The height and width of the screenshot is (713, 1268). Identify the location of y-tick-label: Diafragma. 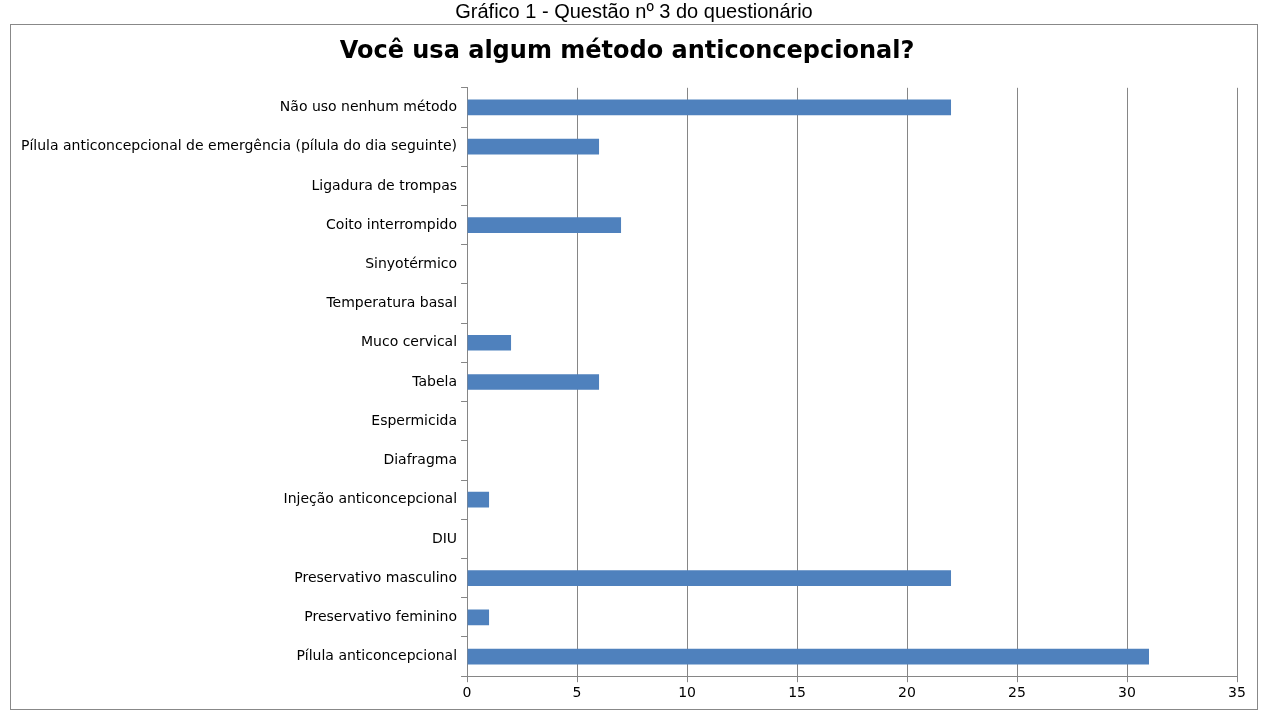
(420, 459).